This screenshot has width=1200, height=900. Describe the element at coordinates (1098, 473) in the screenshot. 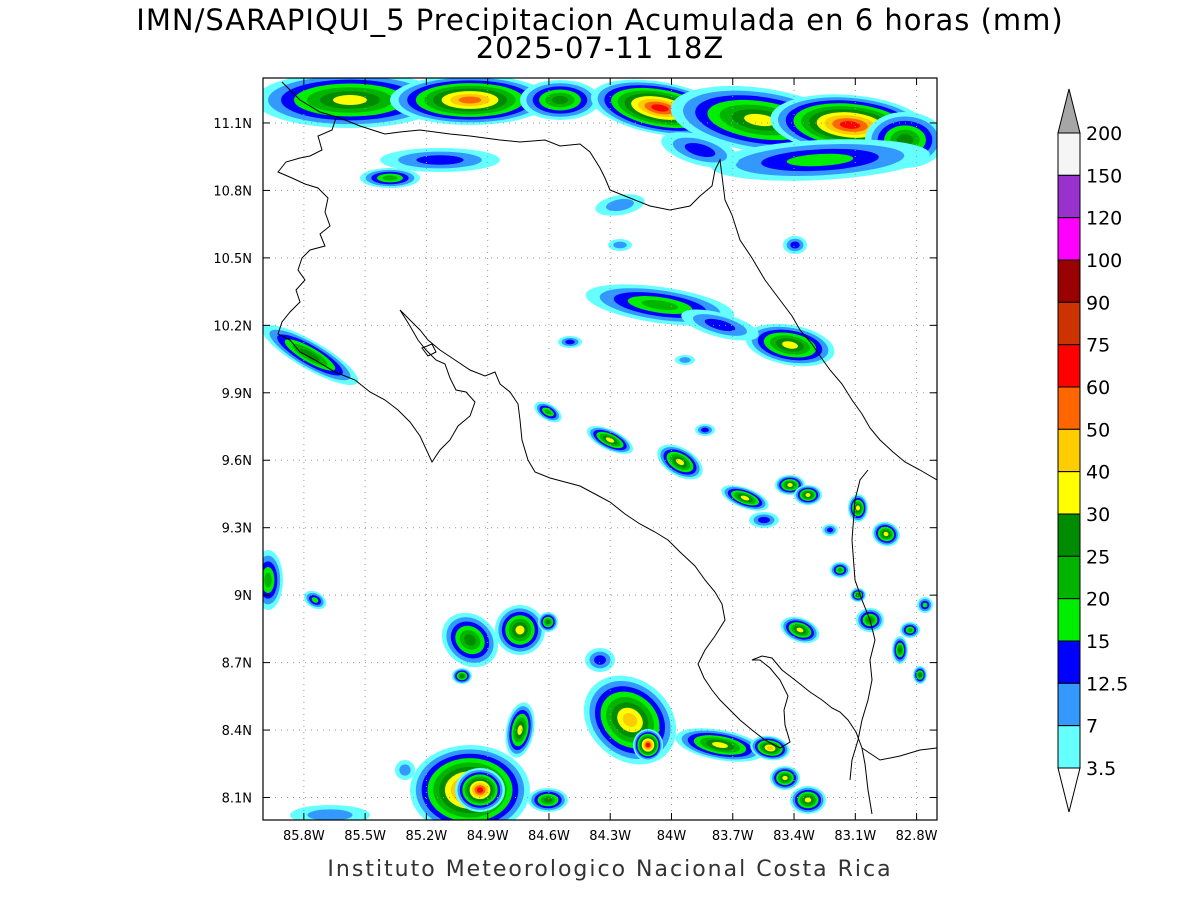

I see `colorbar-label: 40` at that location.